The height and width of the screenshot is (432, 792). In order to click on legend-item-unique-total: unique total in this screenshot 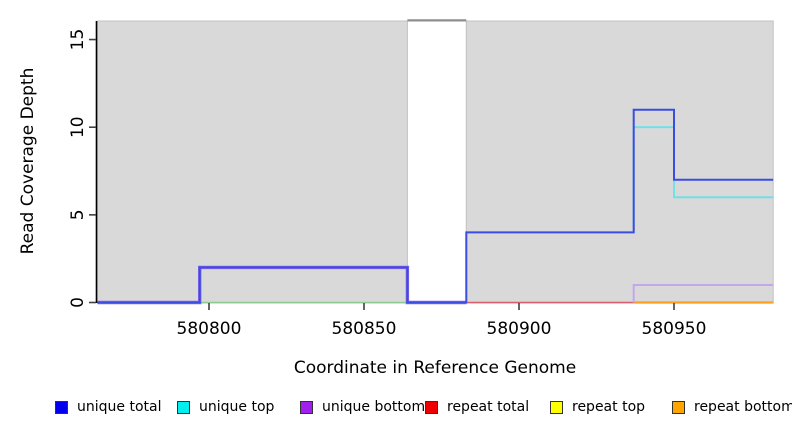, I will do `click(108, 407)`.